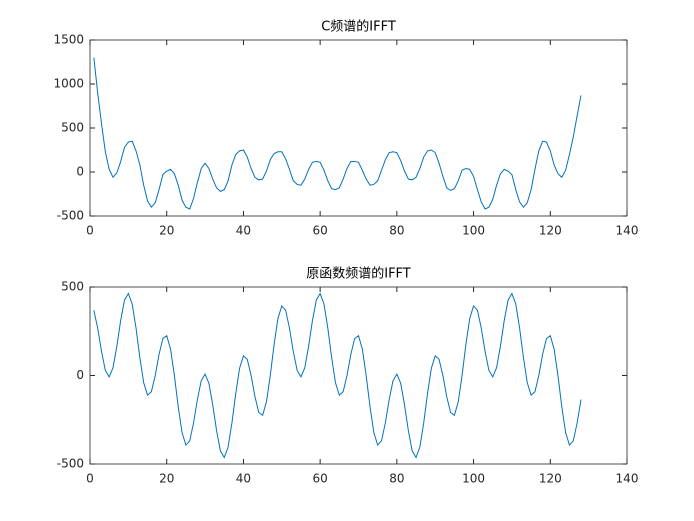 The height and width of the screenshot is (521, 694). I want to click on chart-title: C频谱的IFFT, so click(358, 27).